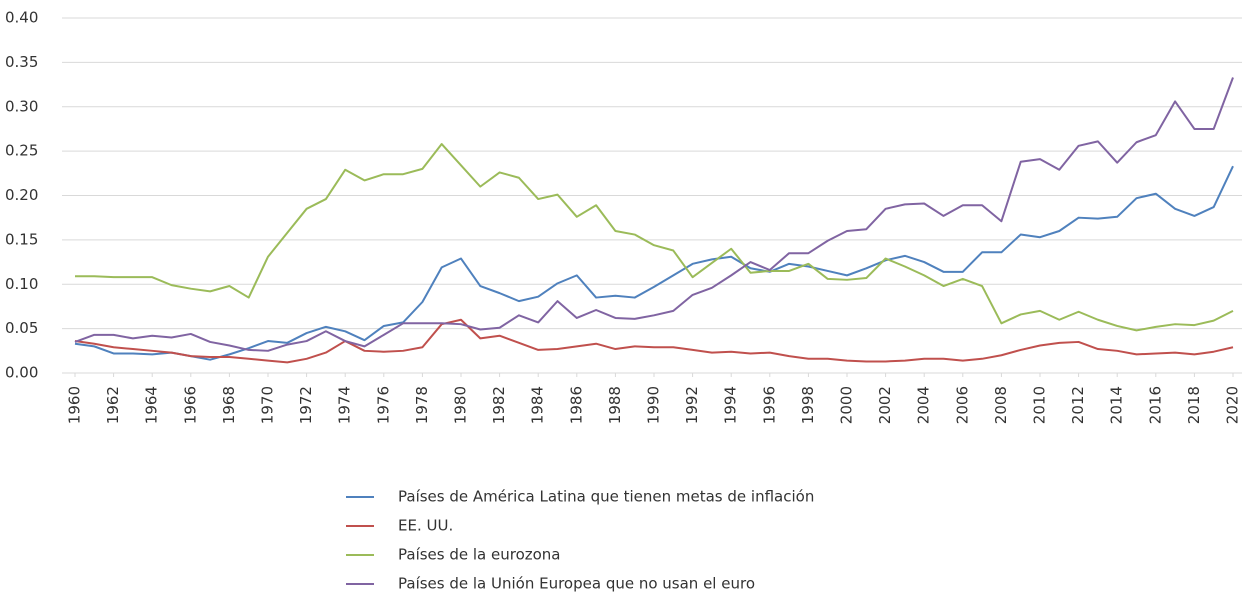  Describe the element at coordinates (769, 405) in the screenshot. I see `x-tick-label: 1996` at that location.